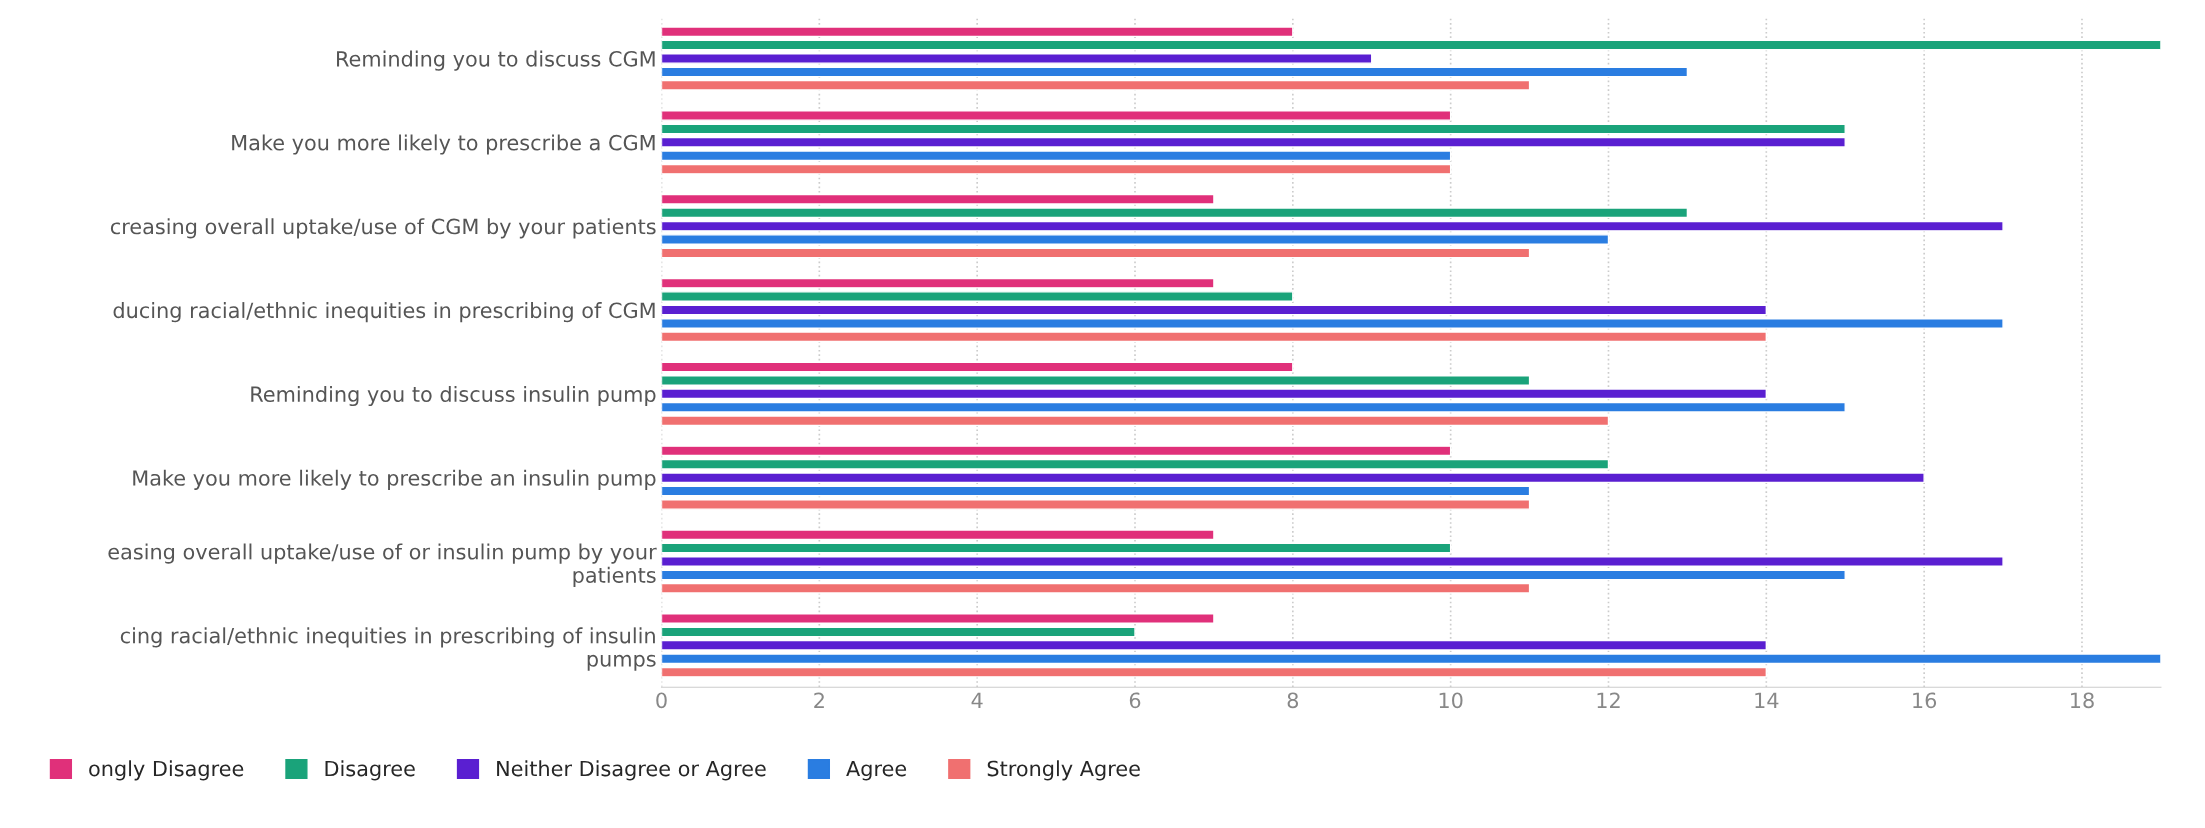 This screenshot has height=828, width=2205. What do you see at coordinates (1135, 700) in the screenshot?
I see `x-tick-label: 6` at bounding box center [1135, 700].